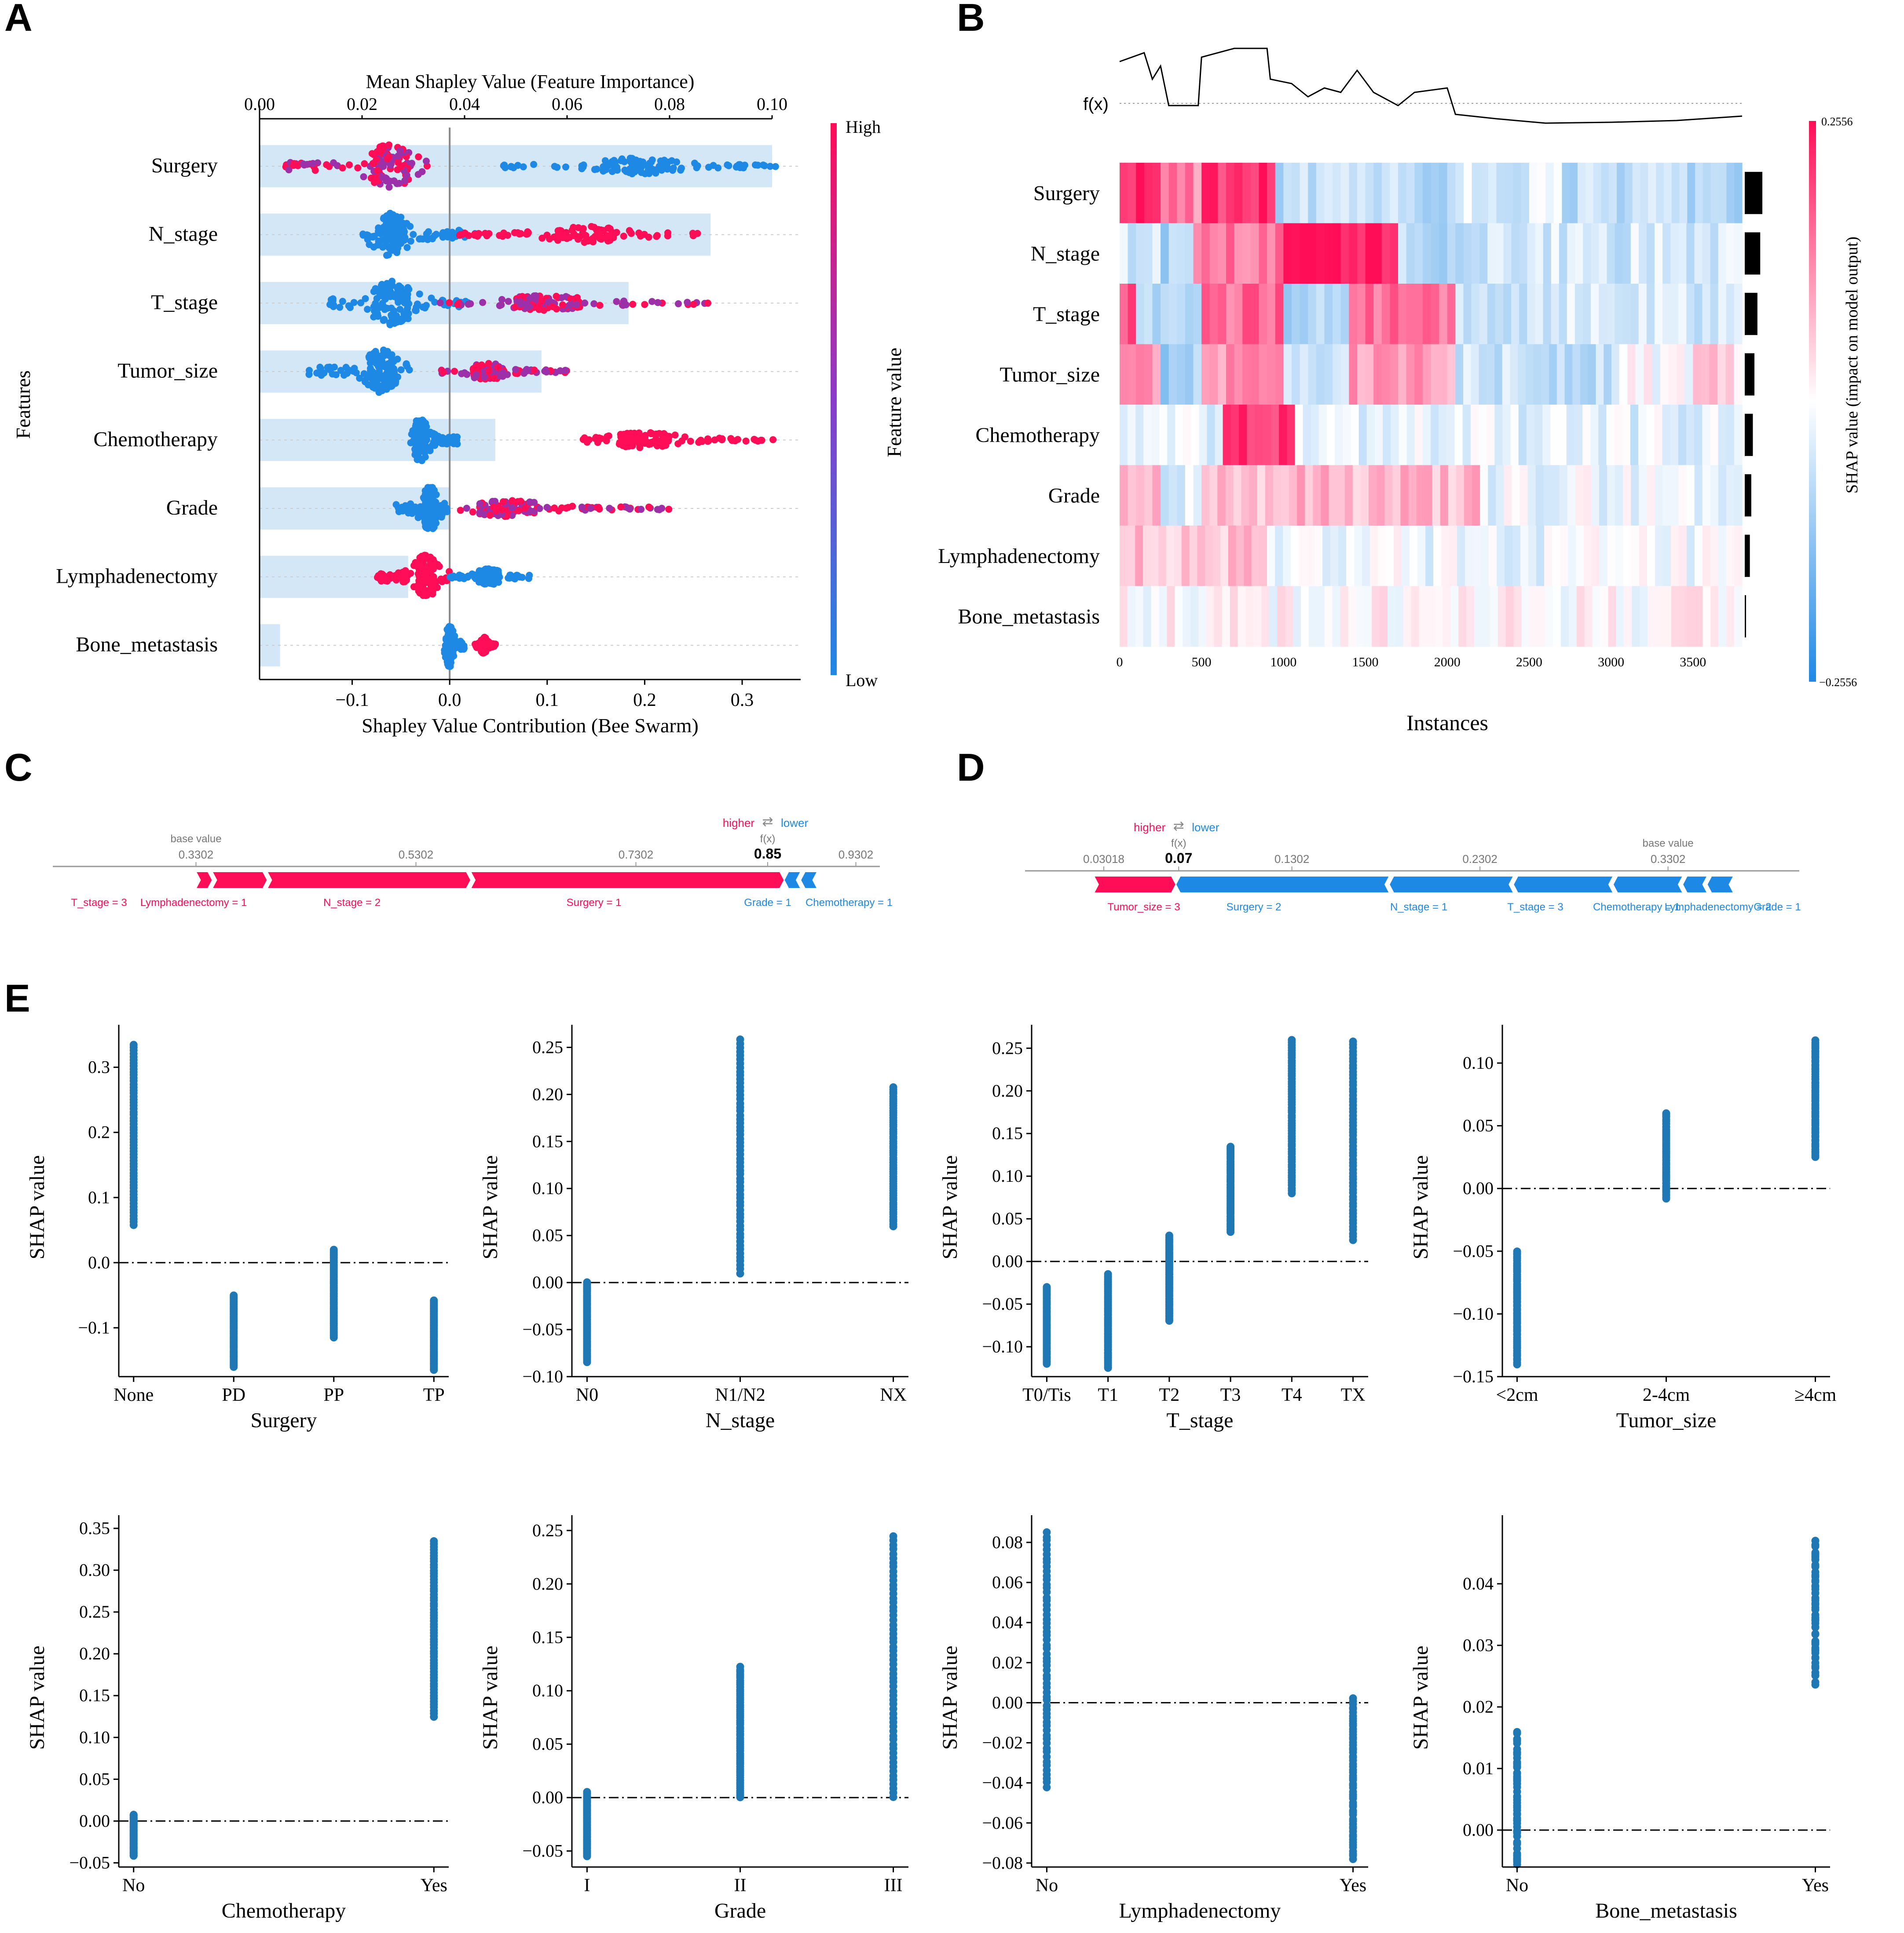  I want to click on panel-d-force-tick-label: 0.07, so click(1178, 858).